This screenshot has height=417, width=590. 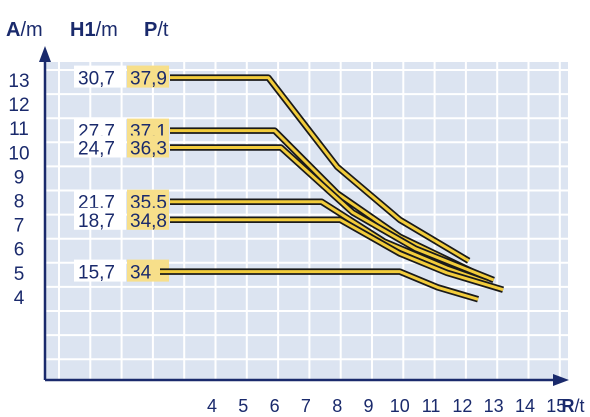 I want to click on y-tick-label: 7, so click(x=19, y=226).